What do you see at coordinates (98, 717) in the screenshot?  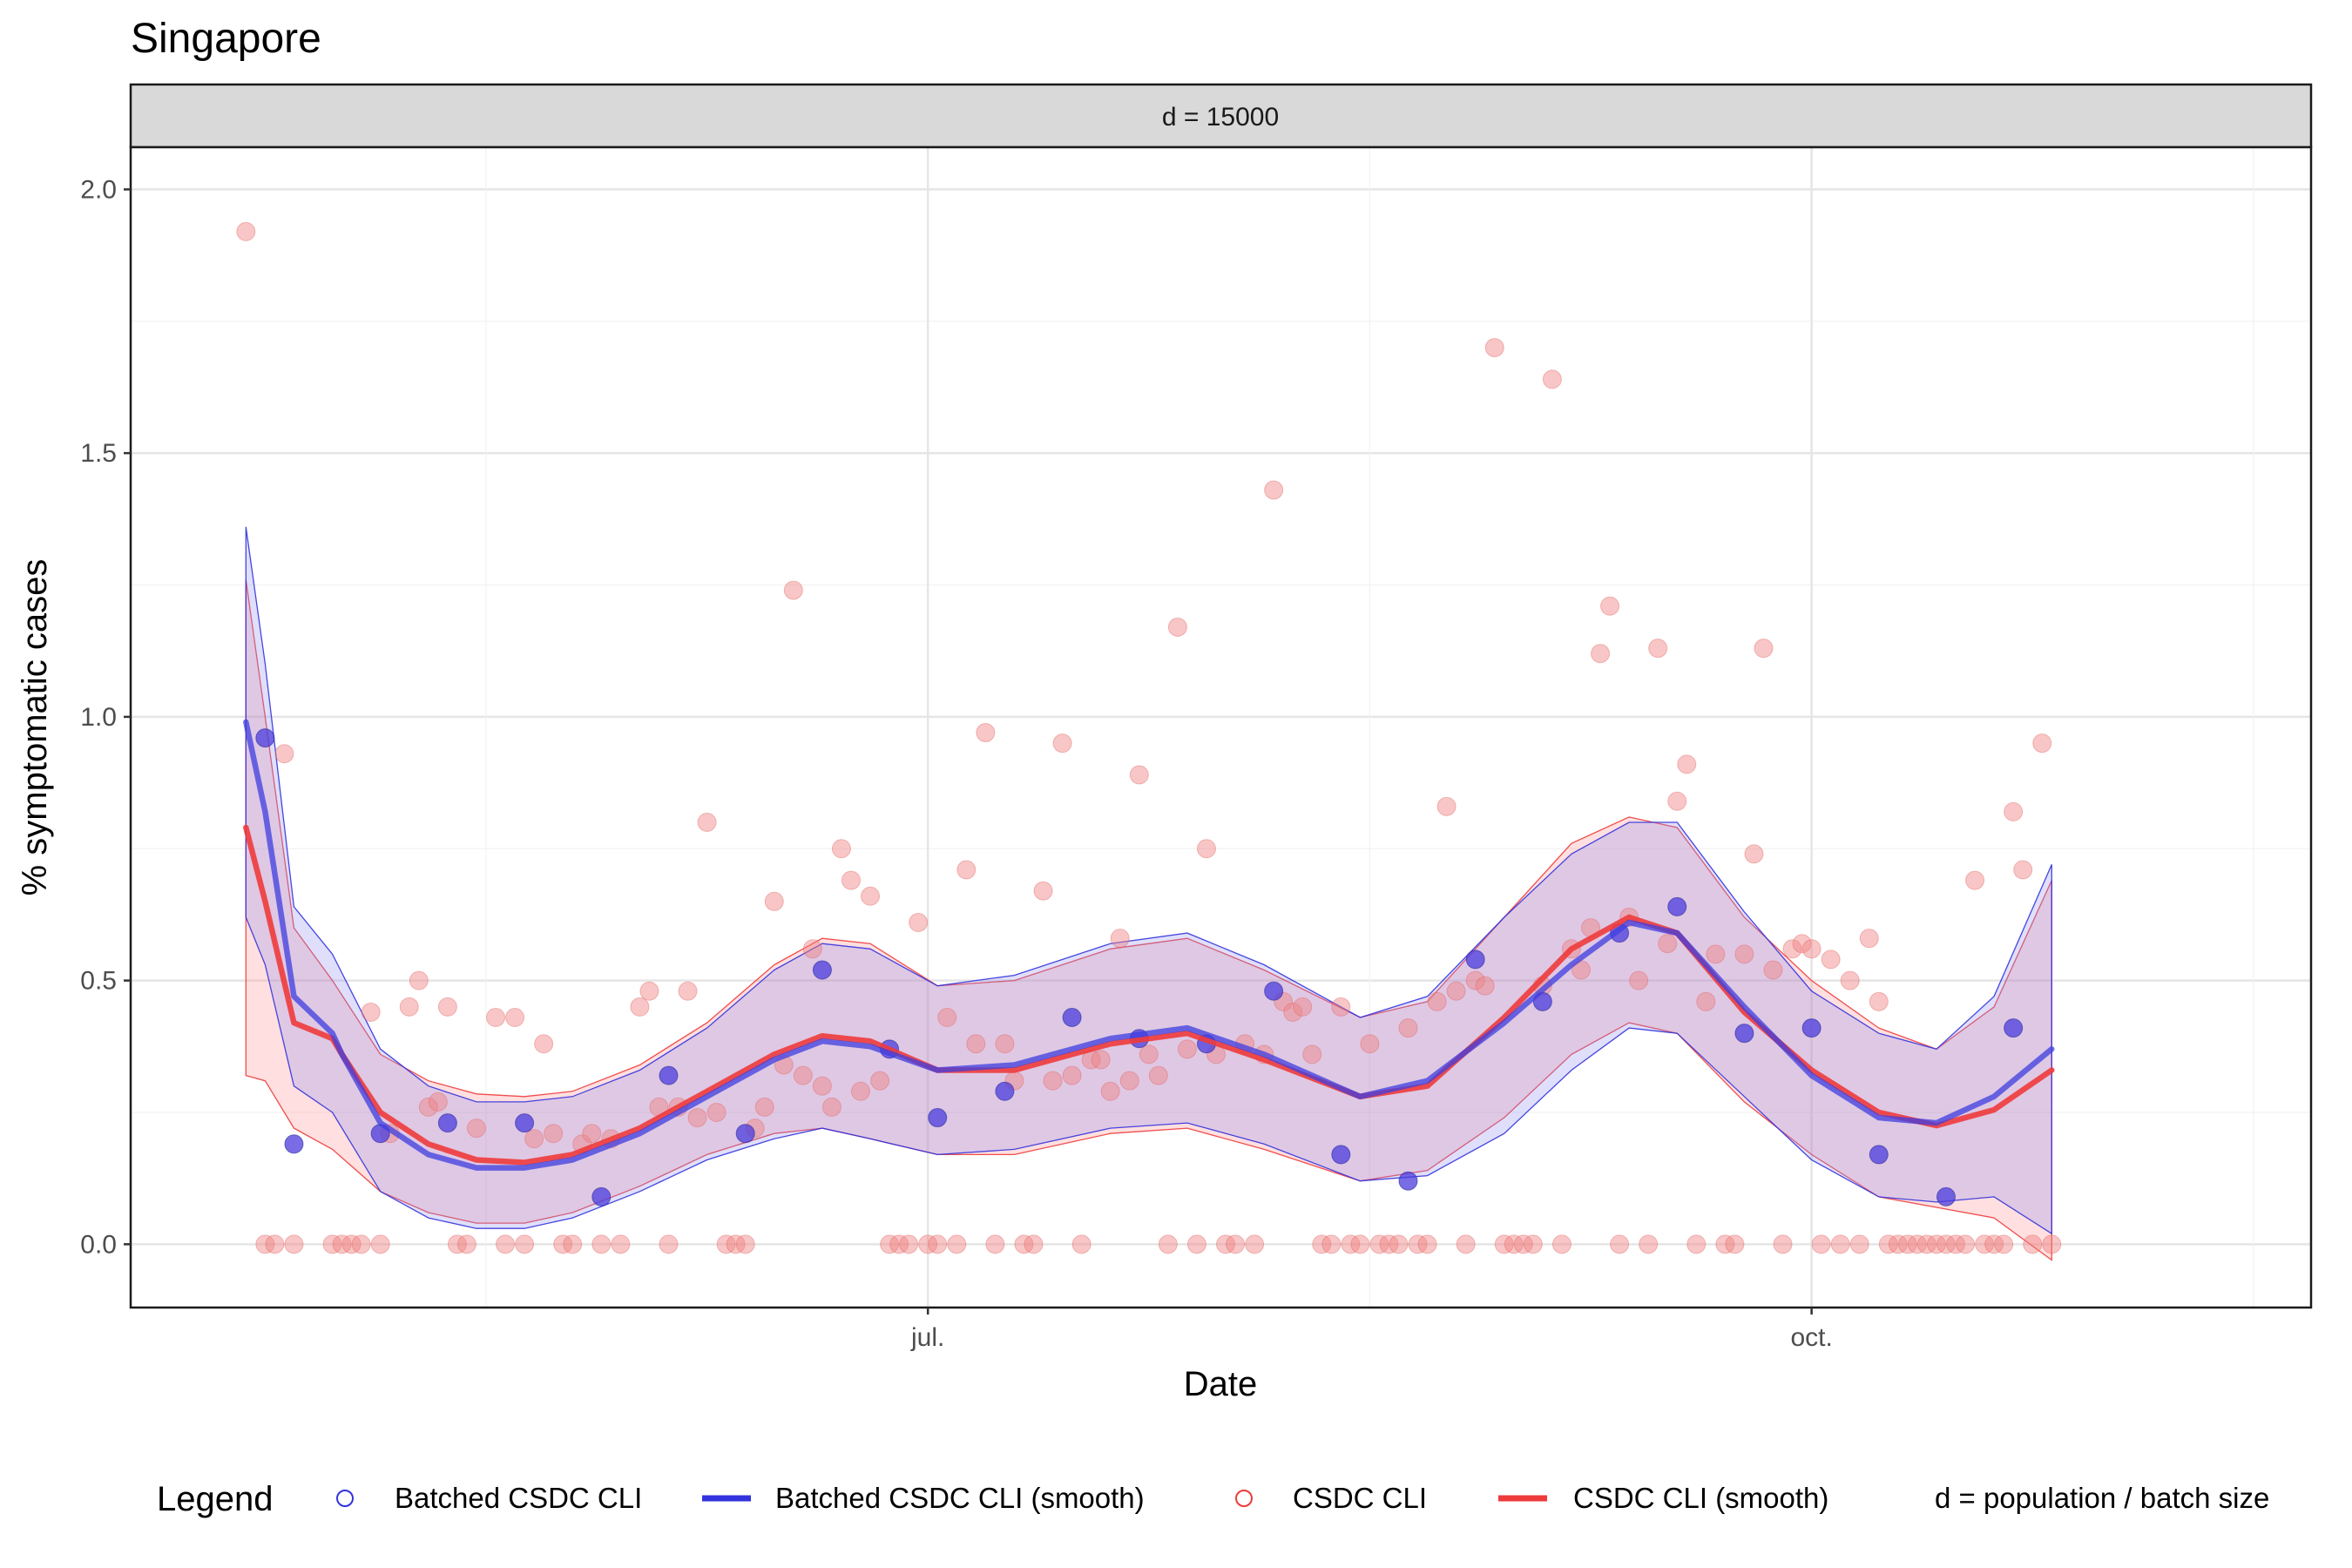 I see `y-tick-label: 1.0` at bounding box center [98, 717].